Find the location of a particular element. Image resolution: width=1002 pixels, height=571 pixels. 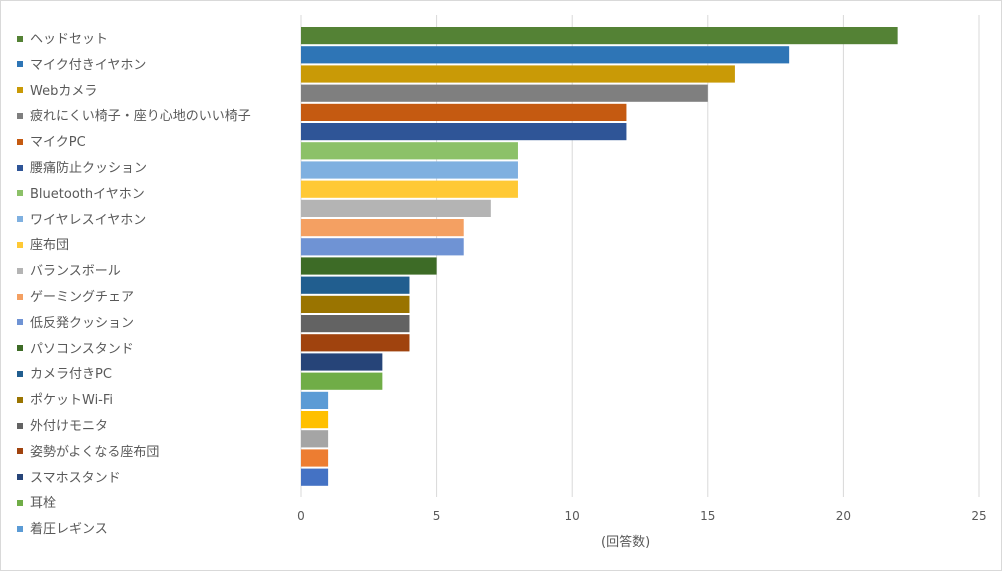

legend-label: ポケットWi-Fi is located at coordinates (72, 401).